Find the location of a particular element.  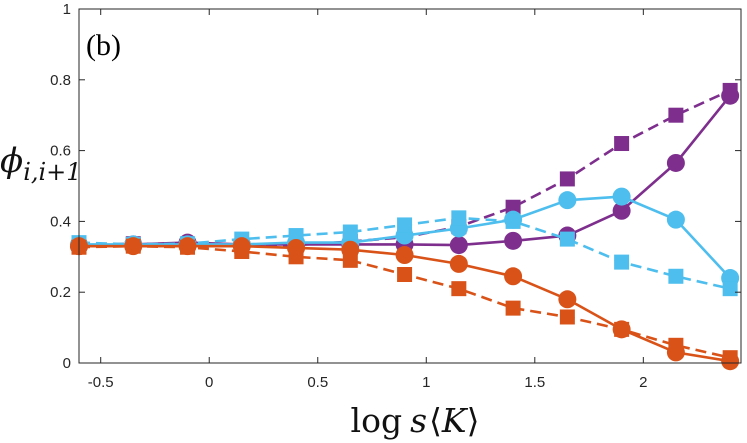

y-tick-label: 0.4 is located at coordinates (60, 221).